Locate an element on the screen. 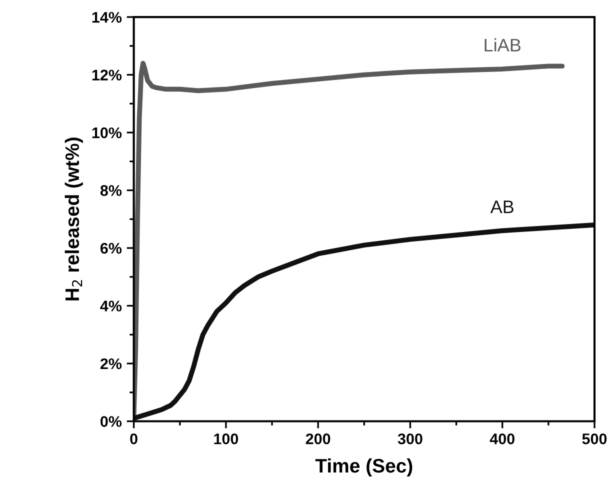 The width and height of the screenshot is (611, 487). y-tick-label: 0% is located at coordinates (111, 421).